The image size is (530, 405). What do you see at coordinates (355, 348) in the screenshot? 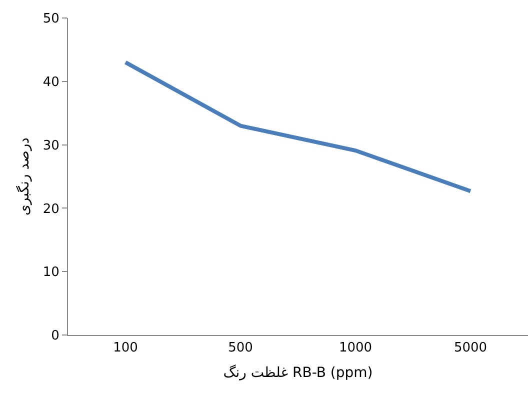
I see `x-tick-label: 1000` at bounding box center [355, 348].